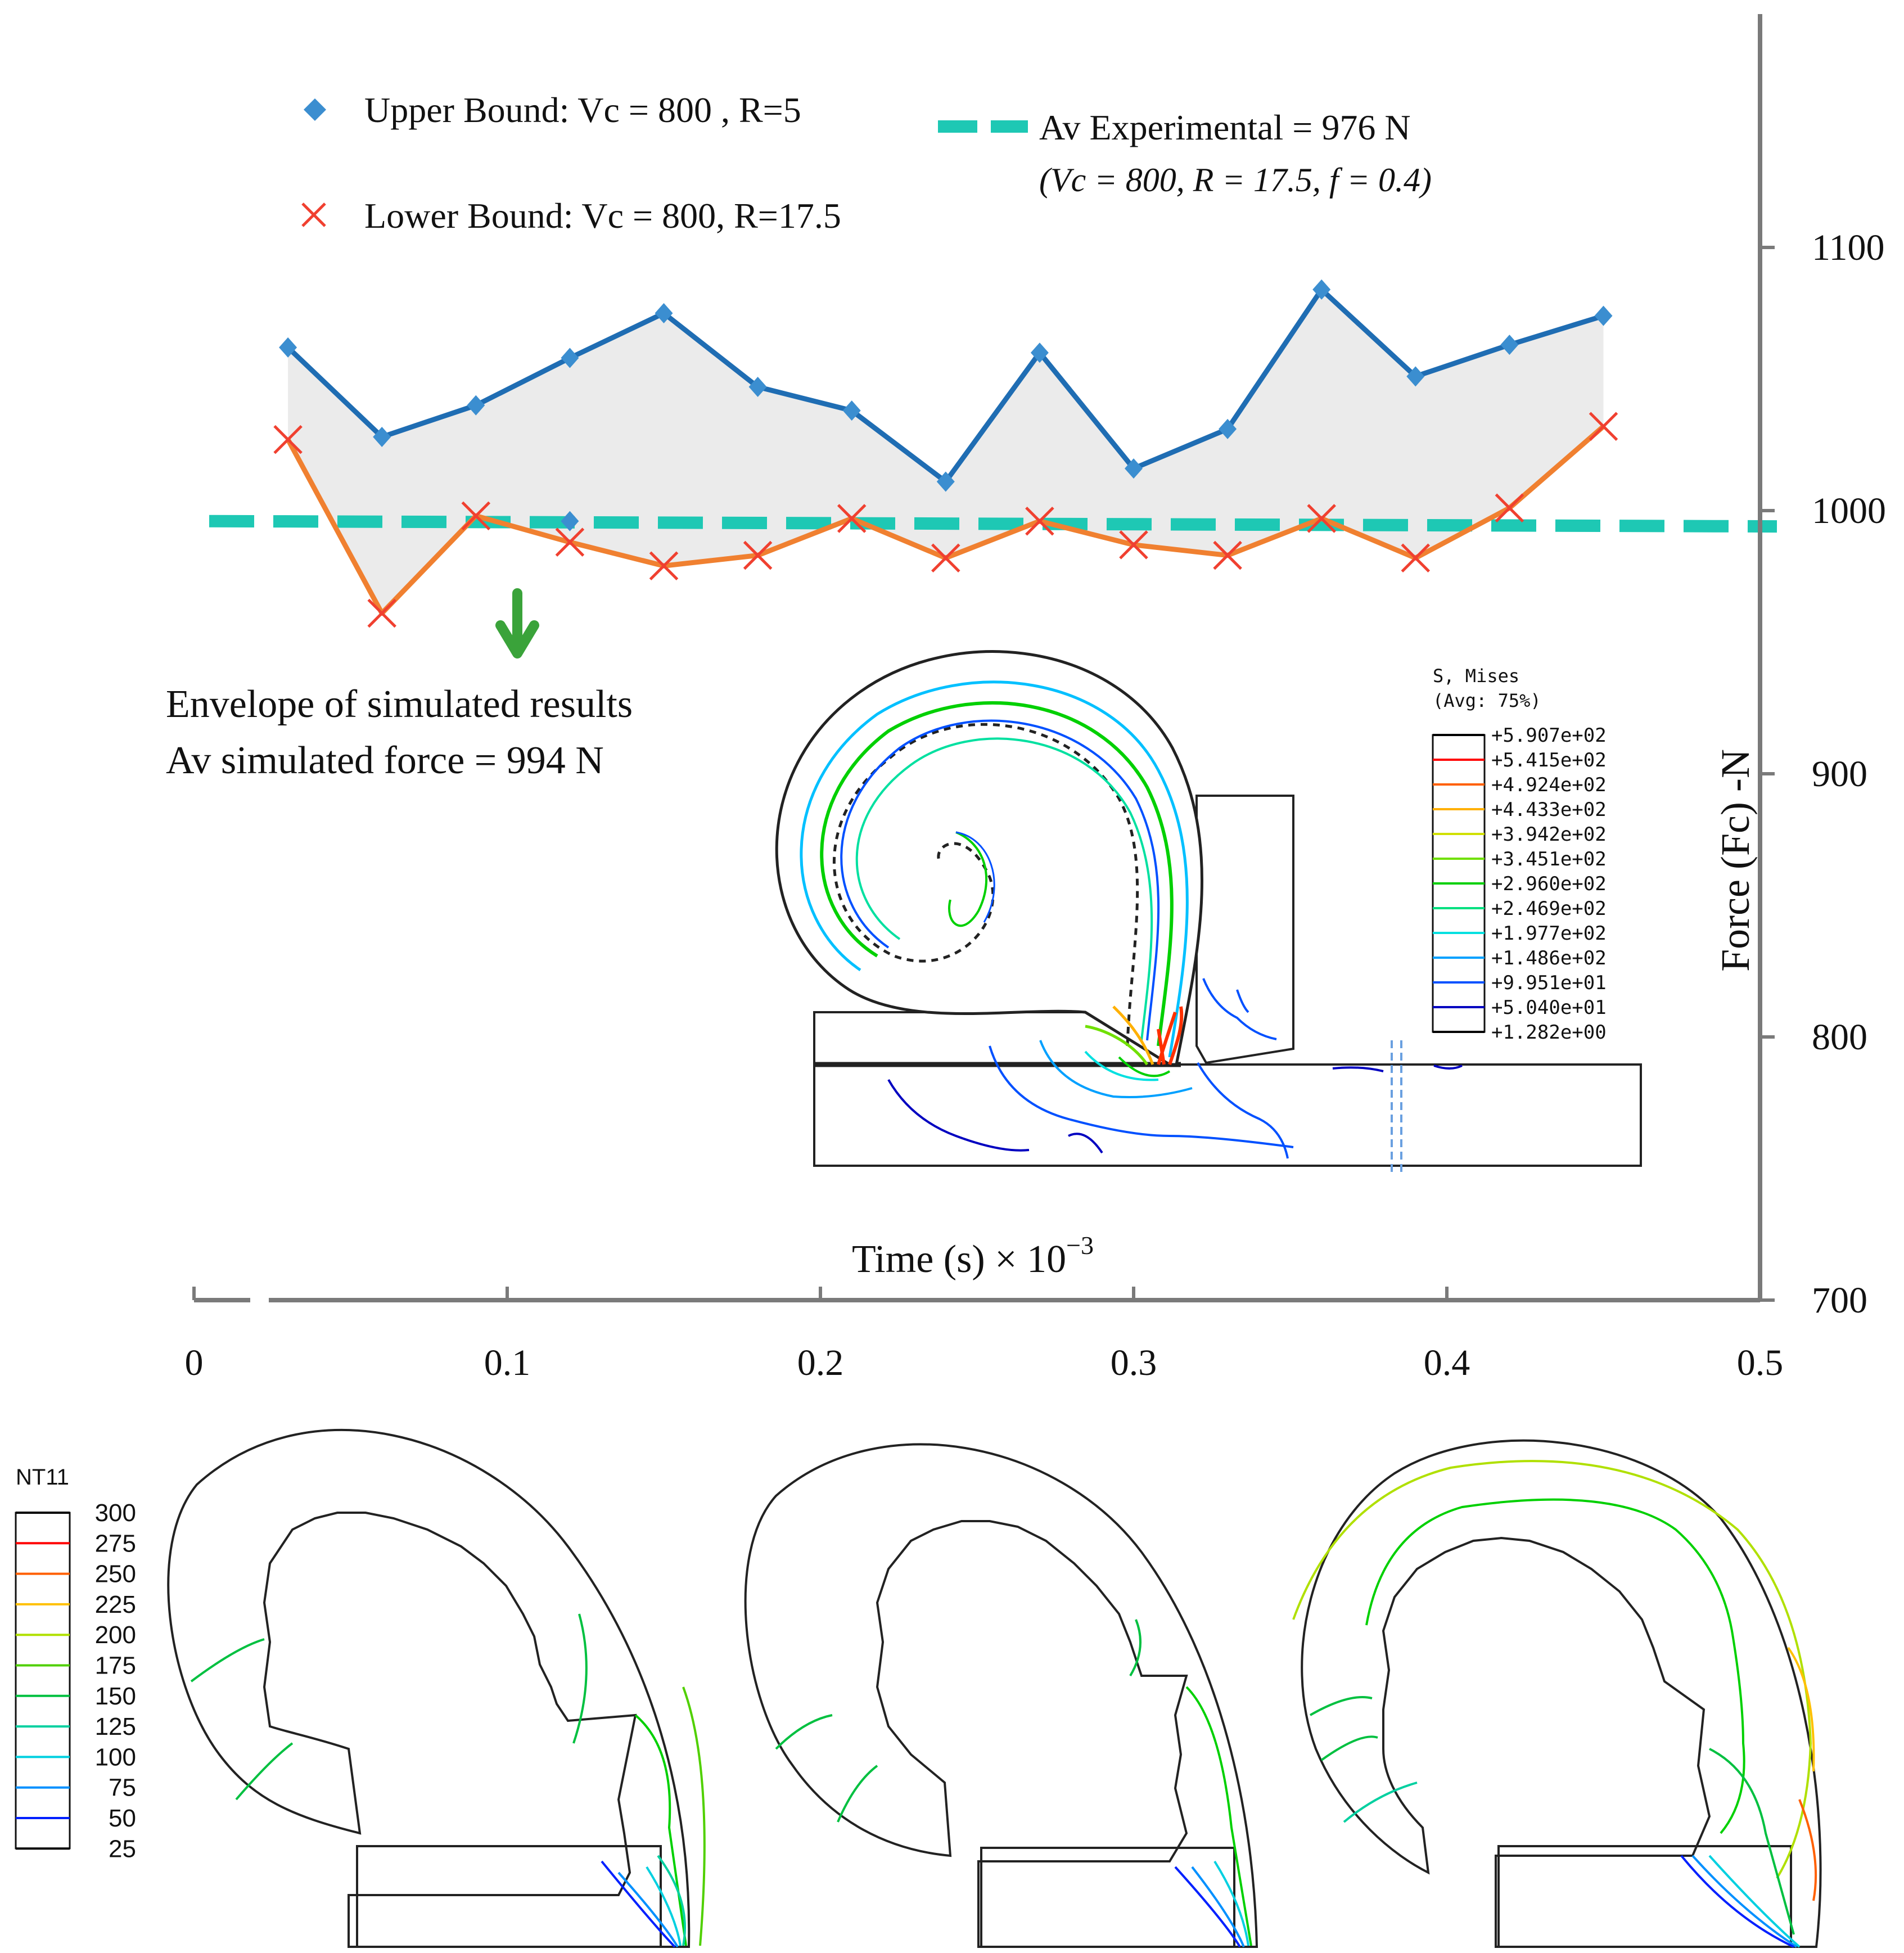 The height and width of the screenshot is (1953, 1904). What do you see at coordinates (1549, 908) in the screenshot?
I see `stress-legend-value-7: +2.469e+02` at bounding box center [1549, 908].